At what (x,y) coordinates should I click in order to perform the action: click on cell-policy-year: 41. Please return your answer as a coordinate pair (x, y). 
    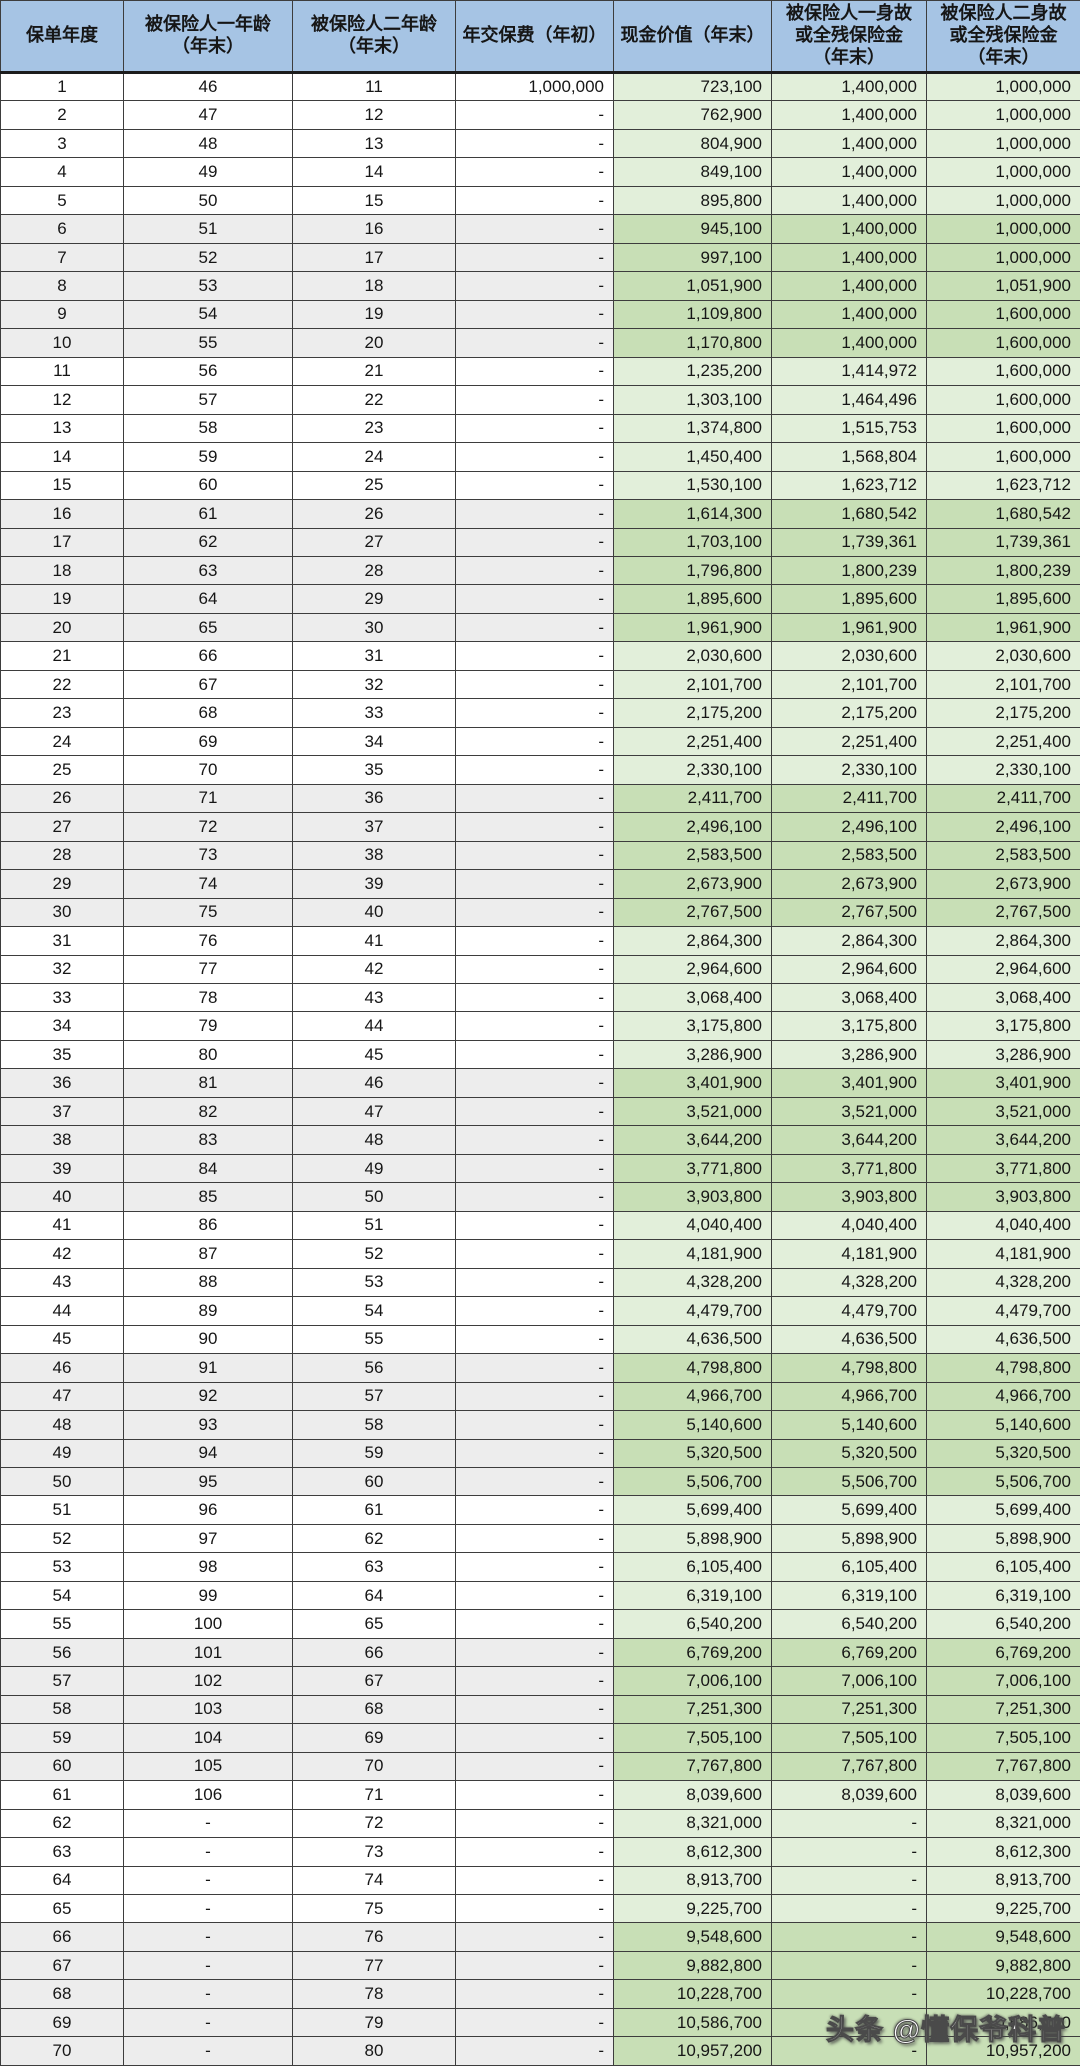
    Looking at the image, I should click on (62, 1225).